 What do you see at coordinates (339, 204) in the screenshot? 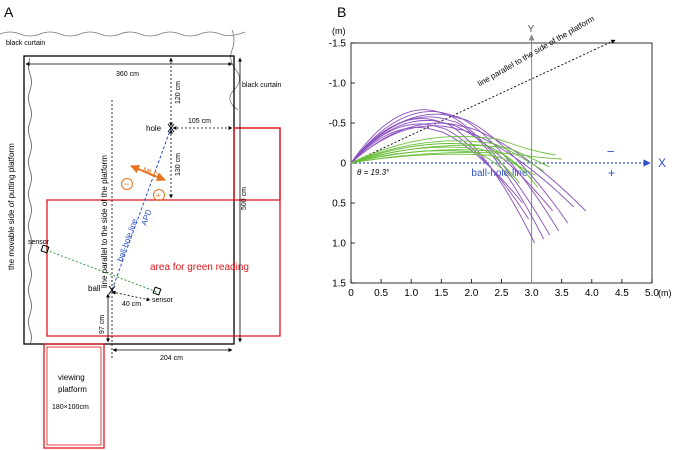
I see `y-tick-label: 0.5` at bounding box center [339, 204].